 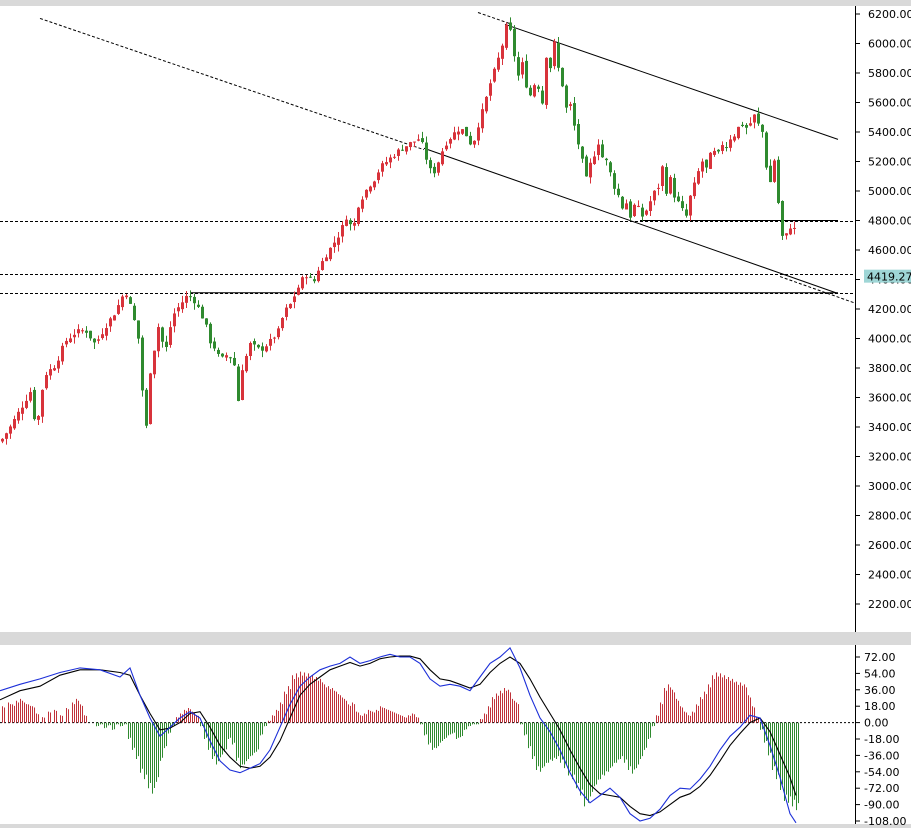 I want to click on price-tick-label: 5000.00, so click(x=889, y=191).